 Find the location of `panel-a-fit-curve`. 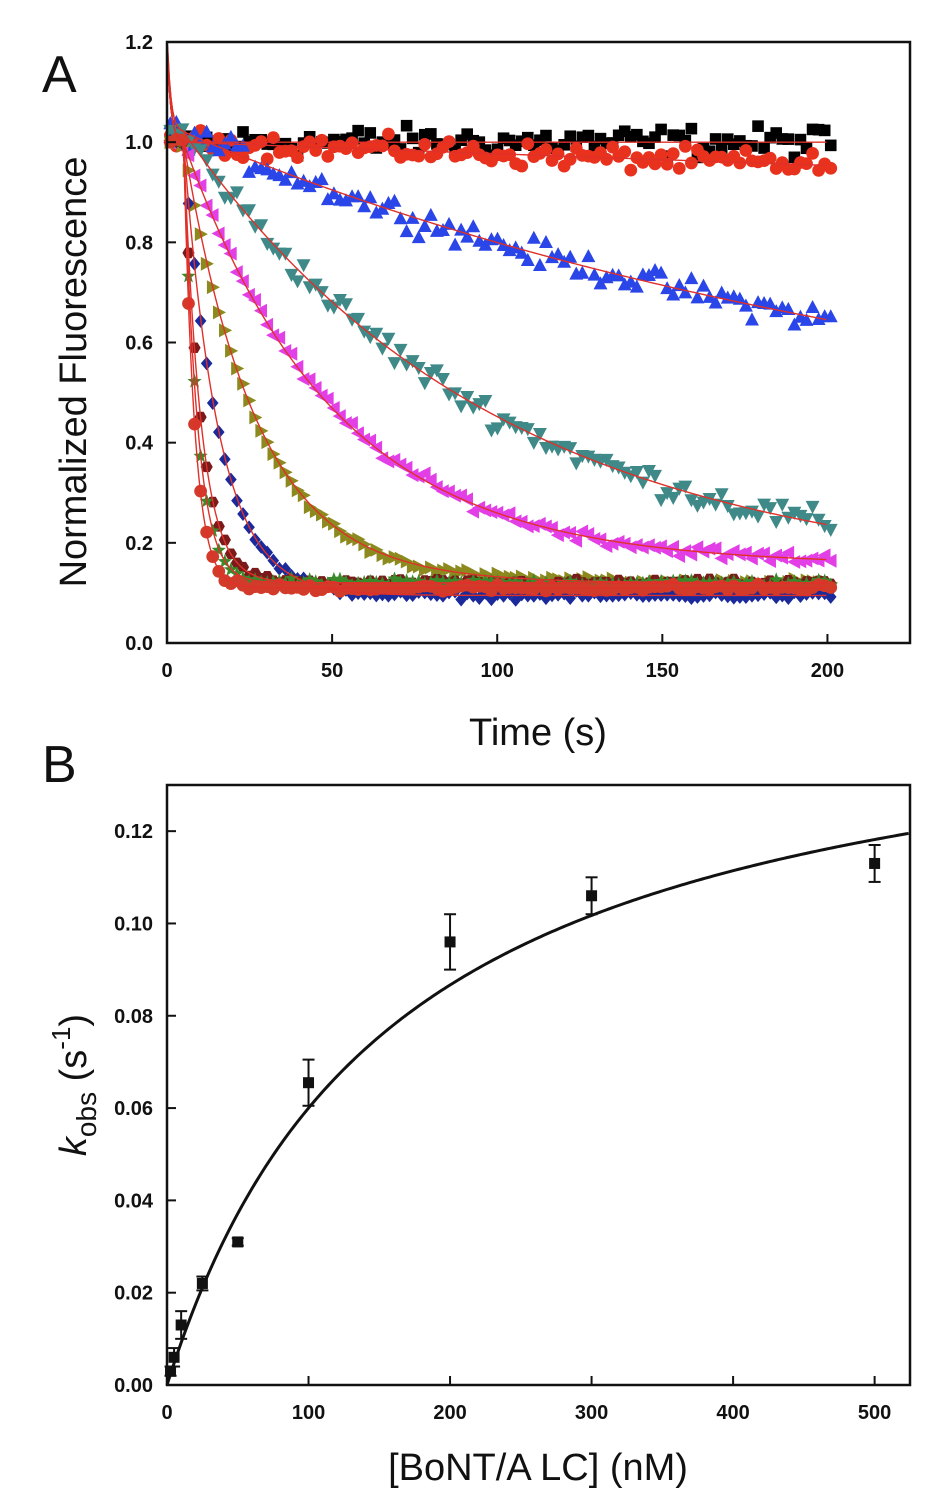

panel-a-fit-curve is located at coordinates (496, 181).